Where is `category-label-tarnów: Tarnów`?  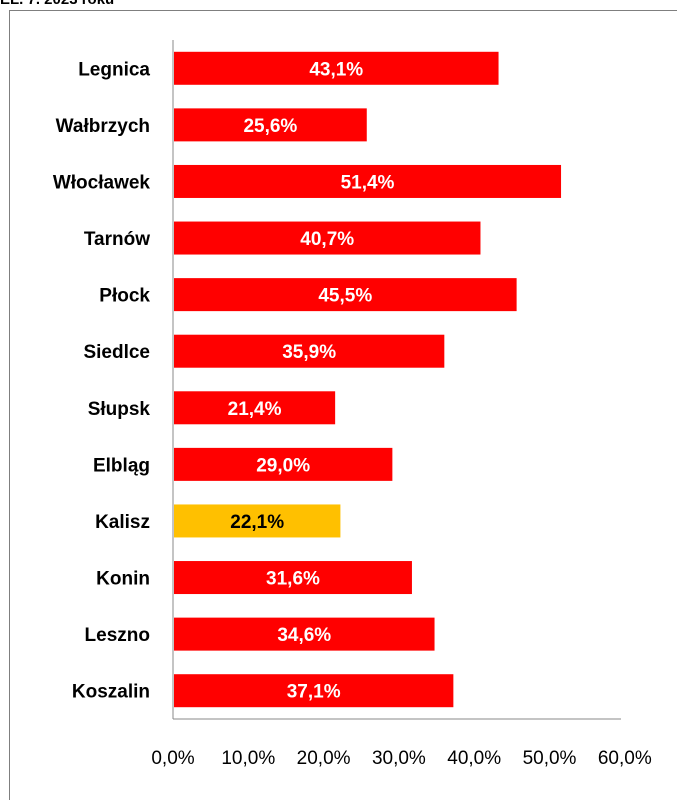 category-label-tarnów: Tarnów is located at coordinates (117, 239).